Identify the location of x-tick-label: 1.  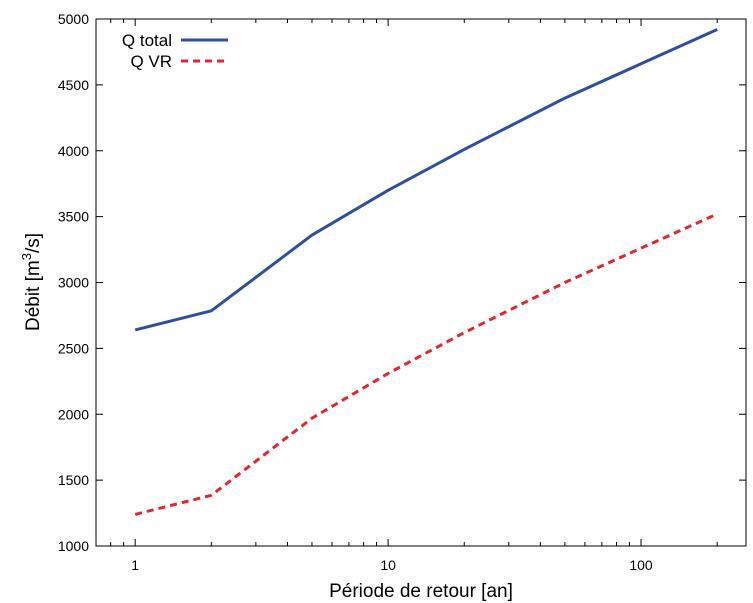
(135, 565).